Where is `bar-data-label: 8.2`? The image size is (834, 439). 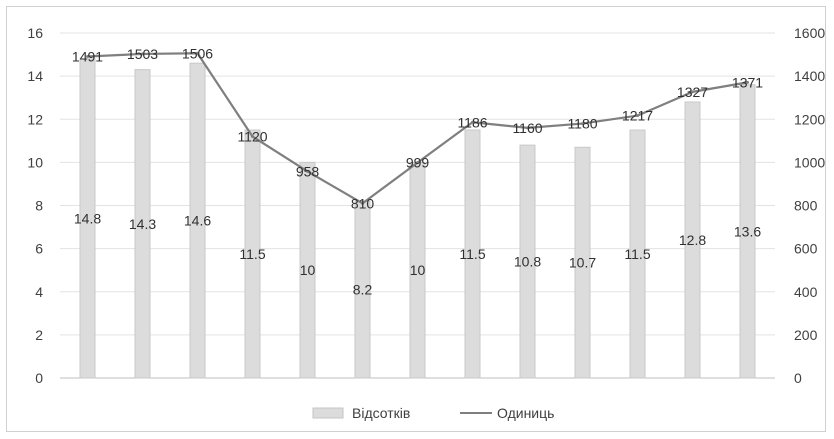
bar-data-label: 8.2 is located at coordinates (363, 290).